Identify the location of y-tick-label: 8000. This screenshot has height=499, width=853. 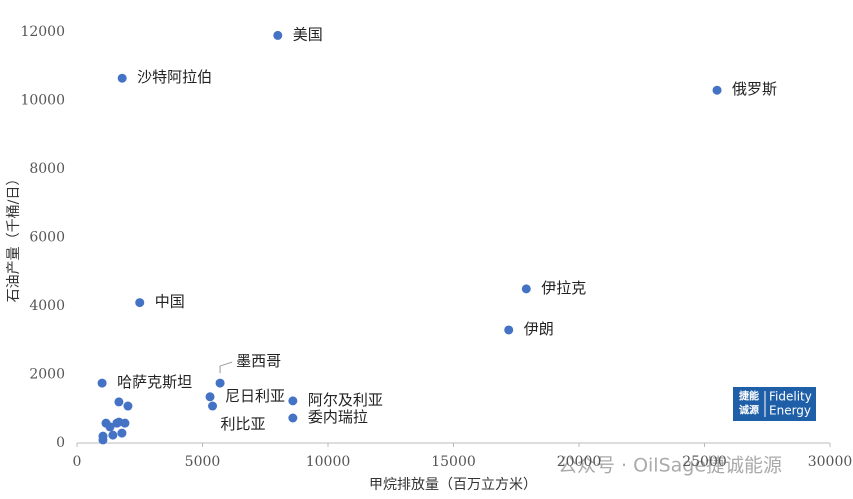
(47, 169).